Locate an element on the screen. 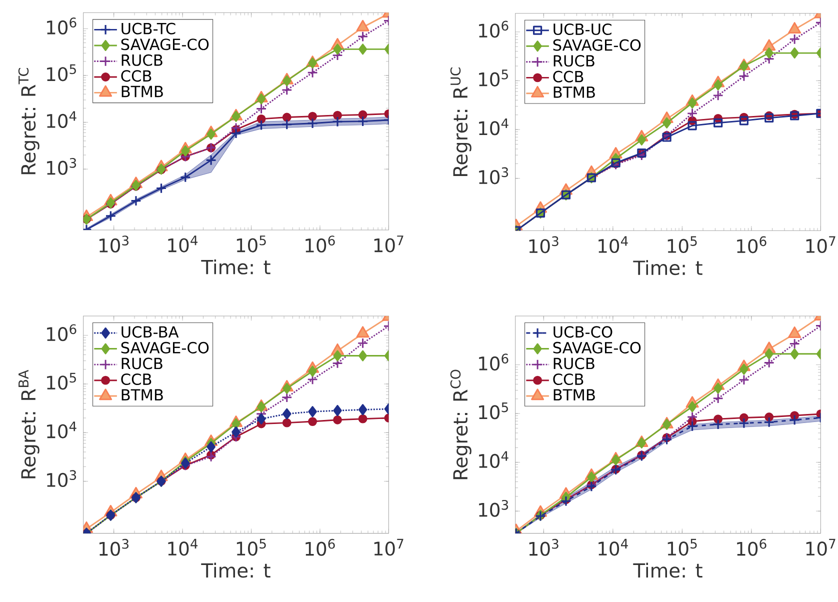 This screenshot has height=602, width=838. y-axis-title: Regret: R$^{TC}$ is located at coordinates (29, 121).